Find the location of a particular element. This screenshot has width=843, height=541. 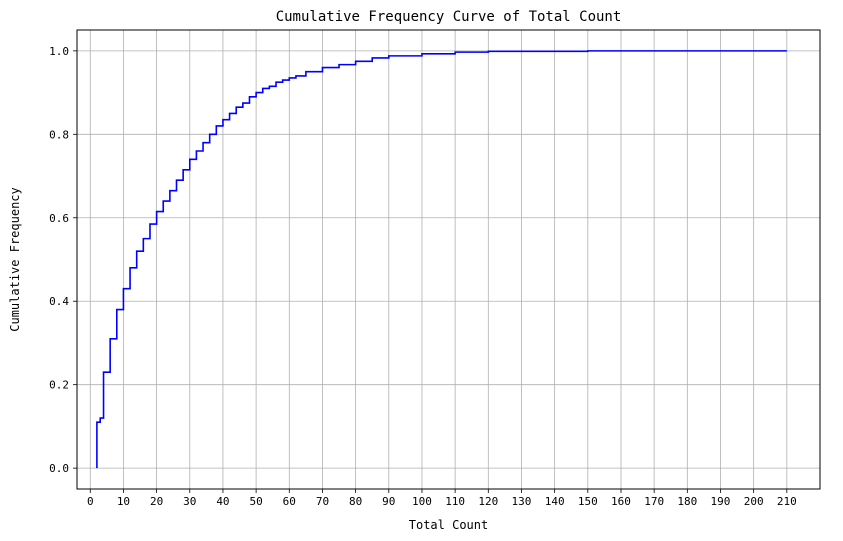

x-tick-label: 170 is located at coordinates (654, 501).